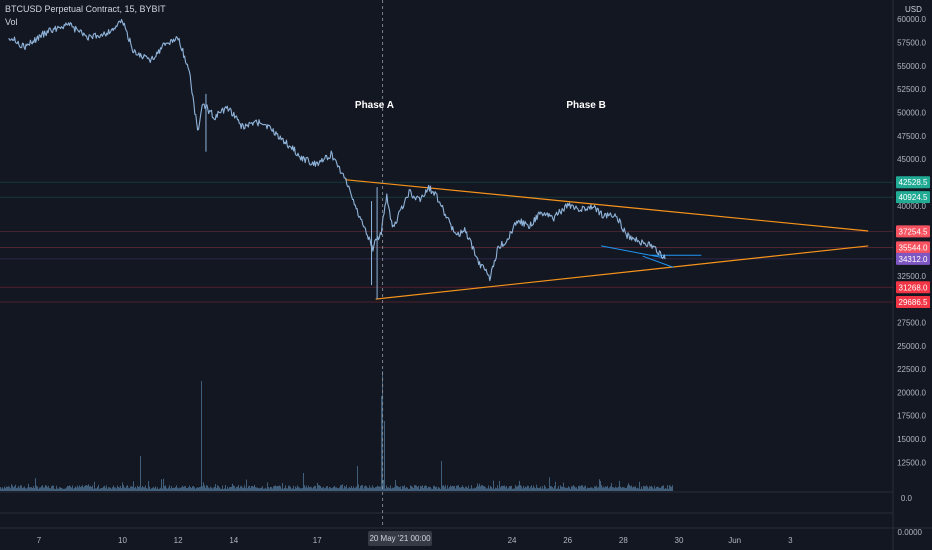 The width and height of the screenshot is (932, 550). Describe the element at coordinates (415, 540) in the screenshot. I see `time-axis: 7 10 12 14 17 24 26 28 30 Jun 3` at that location.